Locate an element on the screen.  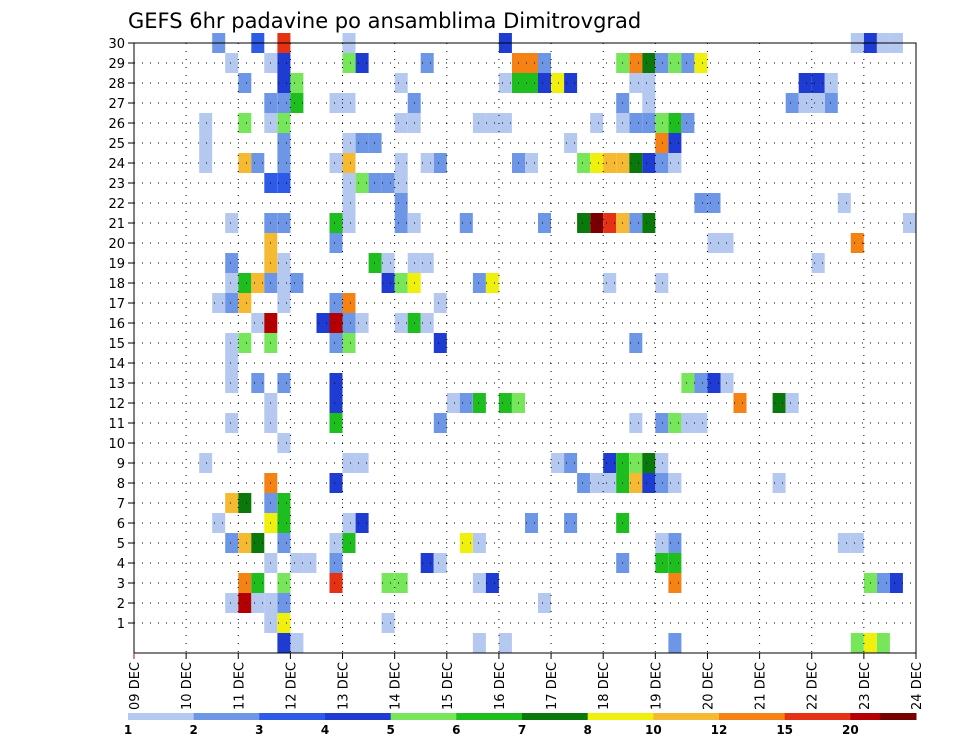
colorbar-label: 6 is located at coordinates (456, 730).